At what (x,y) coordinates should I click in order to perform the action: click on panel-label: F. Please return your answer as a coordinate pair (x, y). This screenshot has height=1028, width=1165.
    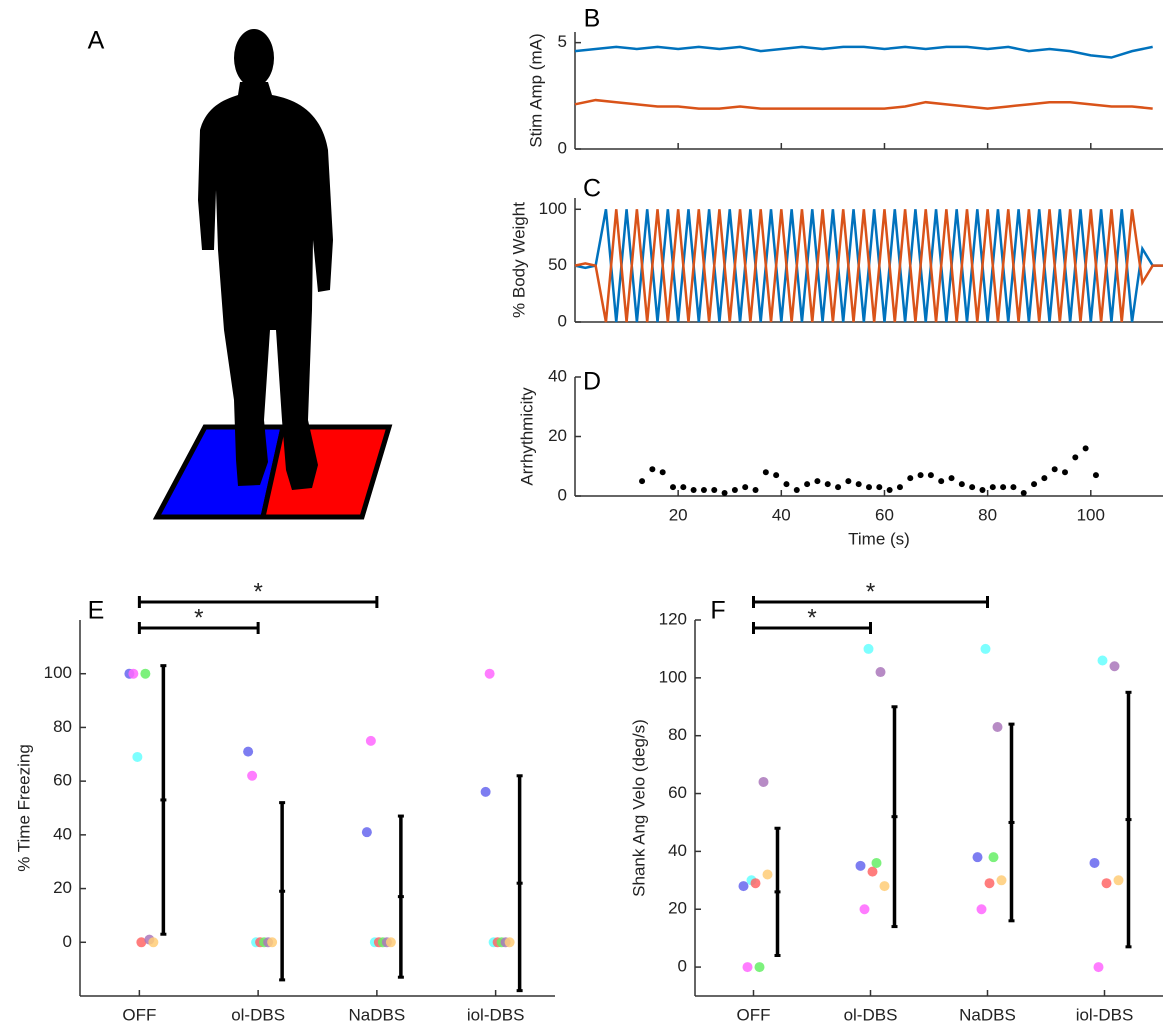
    Looking at the image, I should click on (717, 611).